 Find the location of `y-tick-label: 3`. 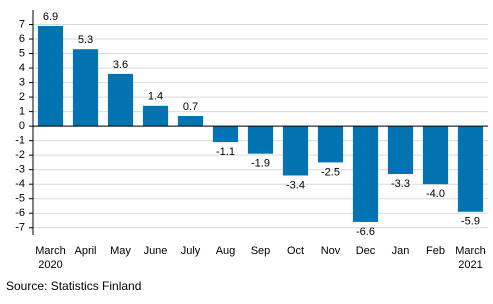

y-tick-label: 3 is located at coordinates (22, 82).